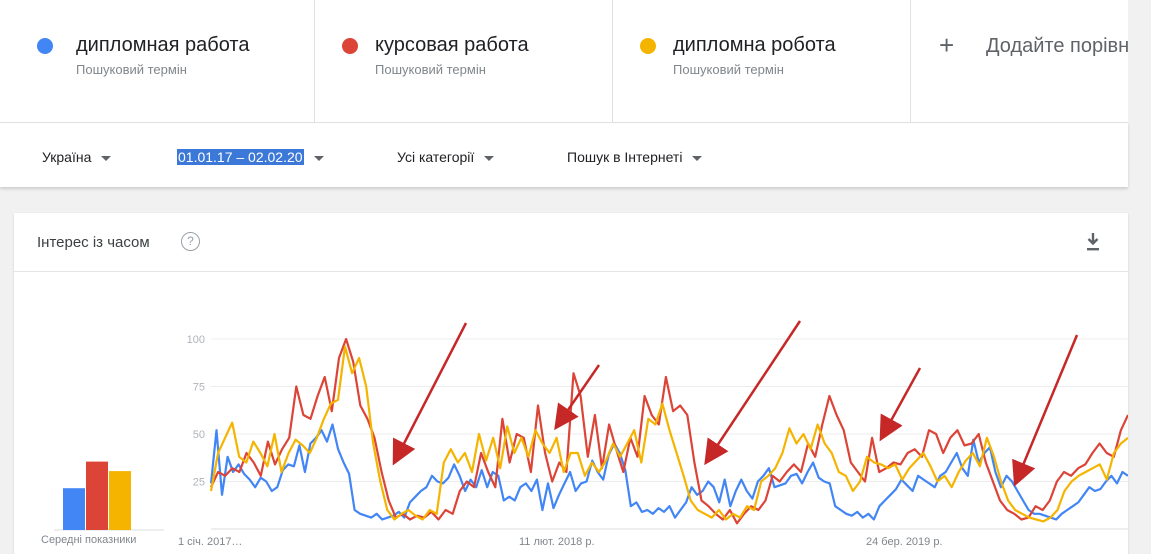  I want to click on term-card-1: дипломная работа Пошуковий термін, so click(157, 61).